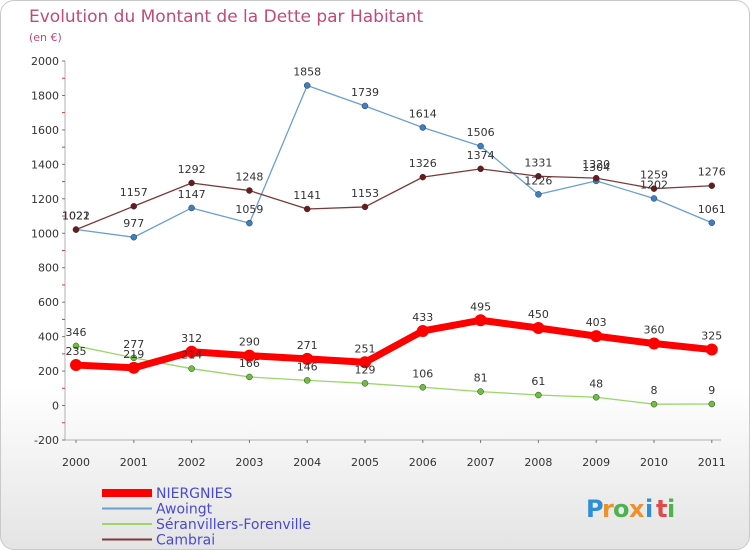 The image size is (750, 550). I want to click on data-label-s-ranvillers-forenville: 346, so click(76, 332).